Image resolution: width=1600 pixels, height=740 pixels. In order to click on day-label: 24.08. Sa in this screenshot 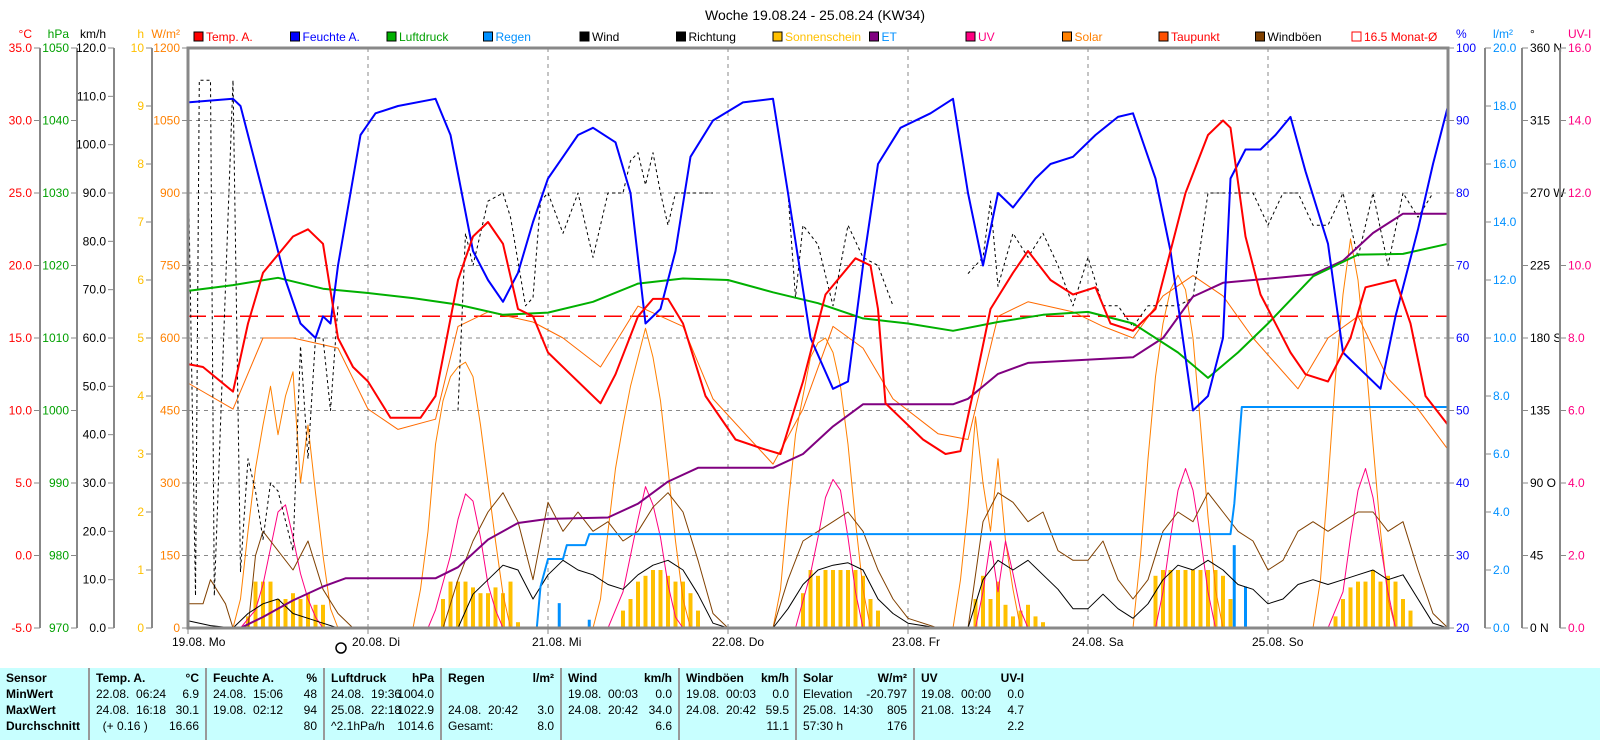, I will do `click(1098, 642)`.